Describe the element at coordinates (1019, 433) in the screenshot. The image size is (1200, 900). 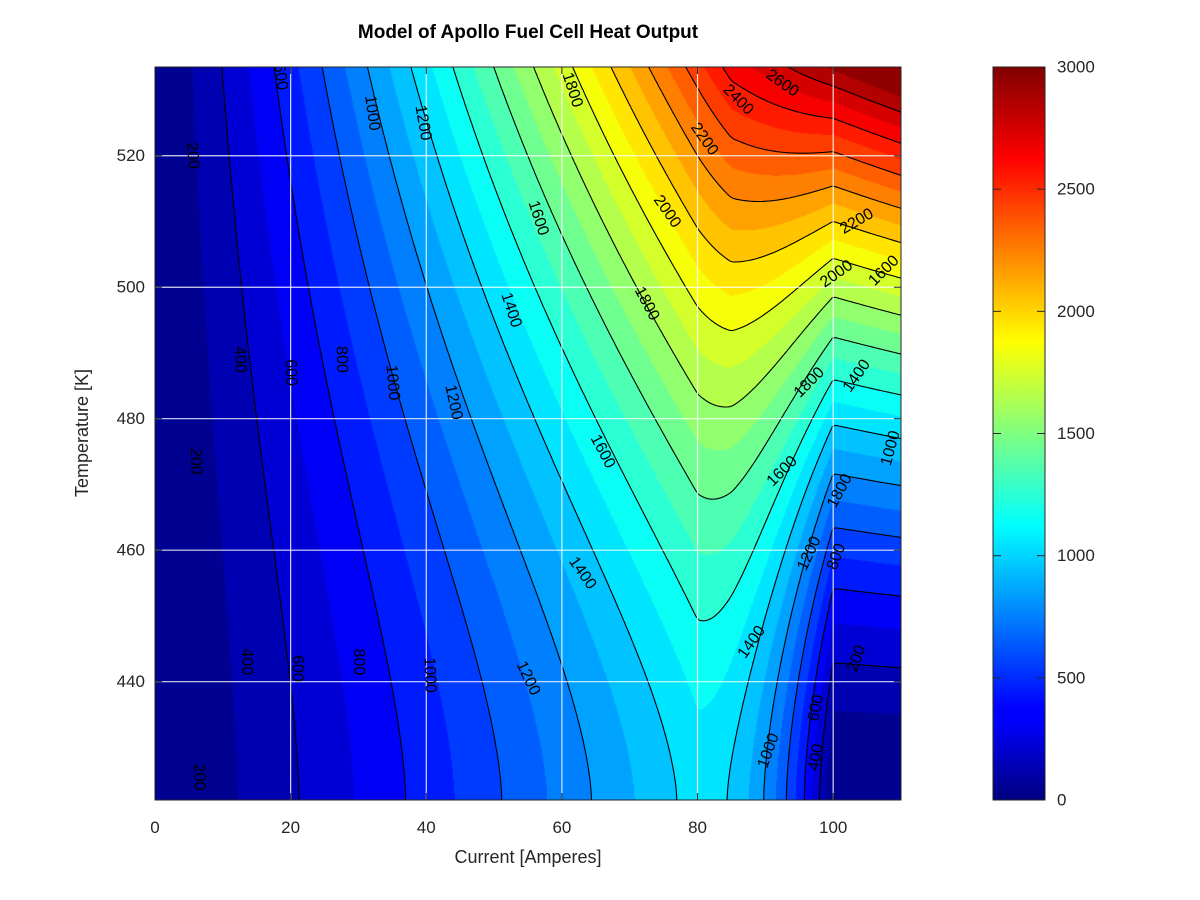
I see `colorbar-gradient` at that location.